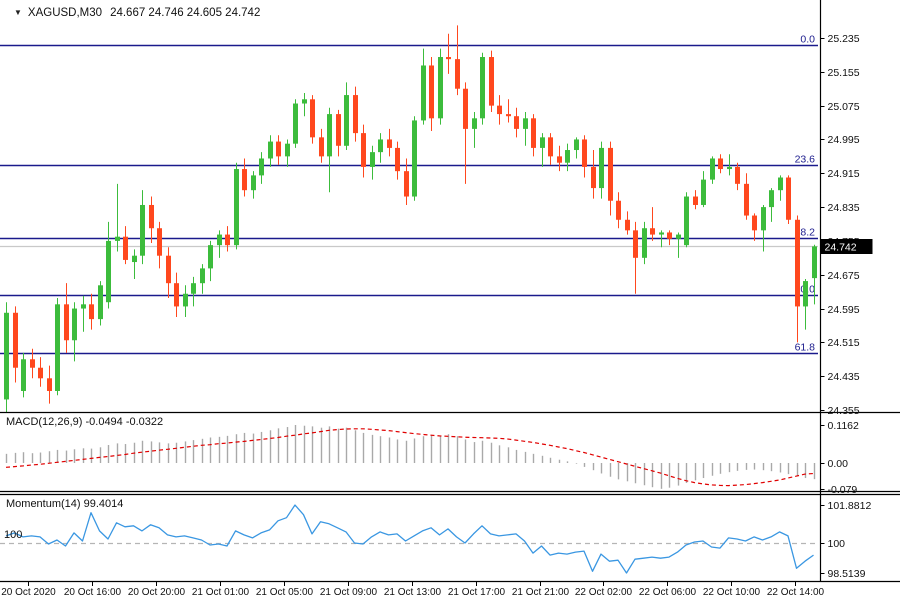 The height and width of the screenshot is (600, 900). Describe the element at coordinates (477, 592) in the screenshot. I see `time-tick-label: 21 Oct 17:00` at that location.